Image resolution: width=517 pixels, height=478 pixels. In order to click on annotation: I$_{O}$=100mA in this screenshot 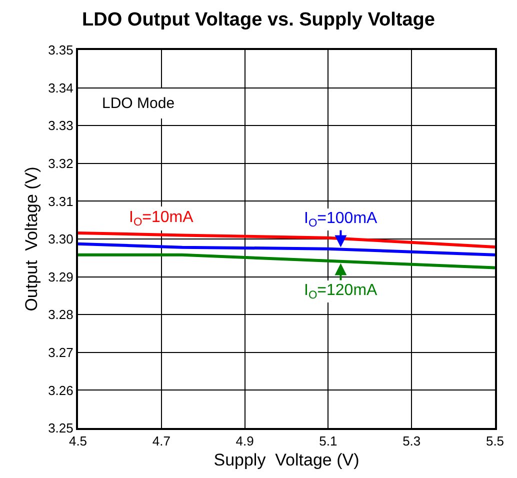, I will do `click(341, 220)`.